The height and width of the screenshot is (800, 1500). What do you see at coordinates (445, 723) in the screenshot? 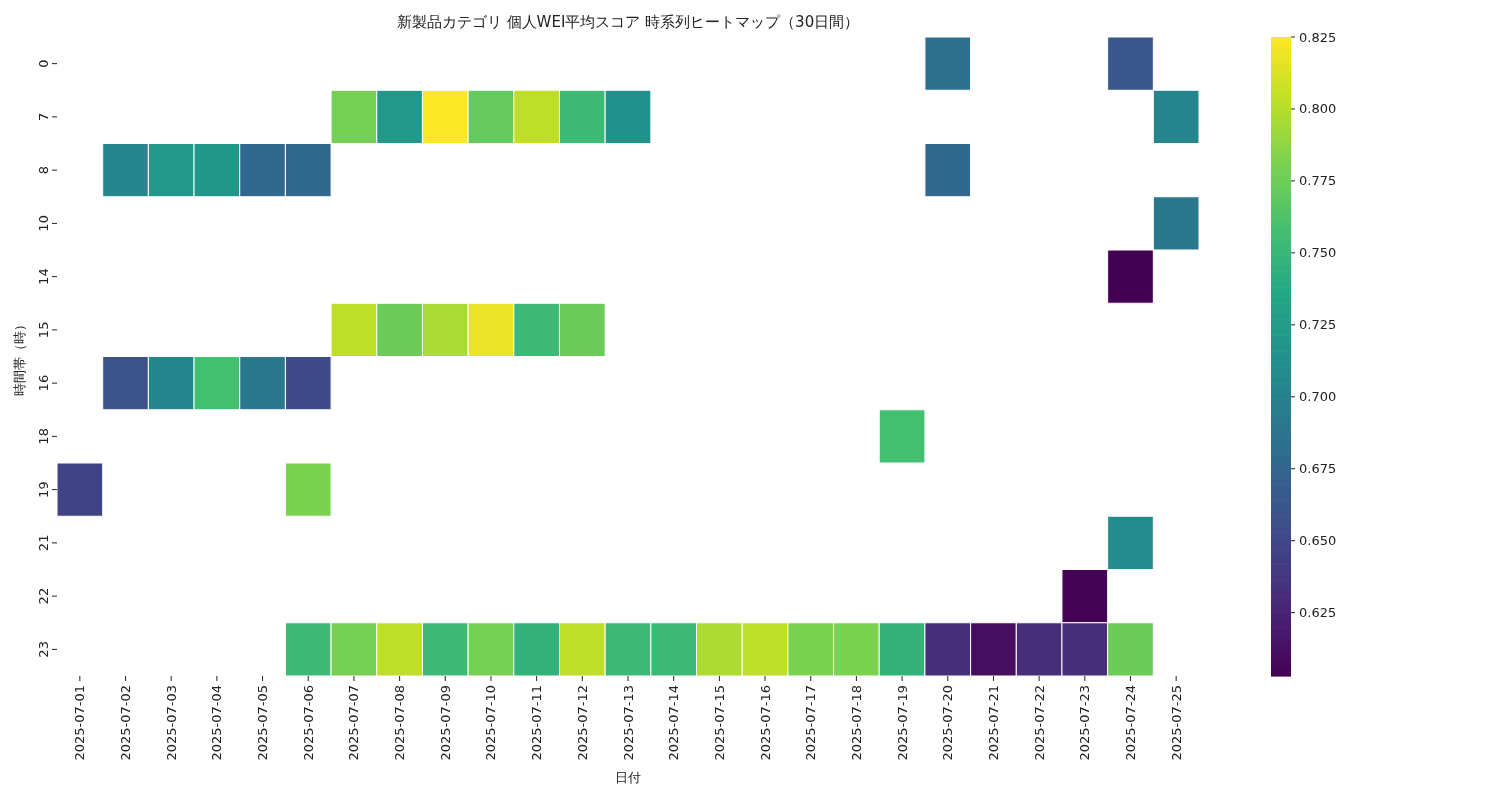
I see `x-tick-label: 2025-07-09` at bounding box center [445, 723].